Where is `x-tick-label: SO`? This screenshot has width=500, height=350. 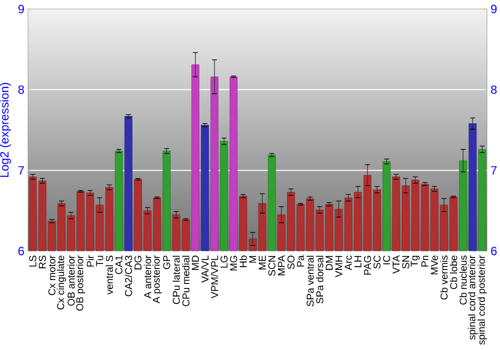 x-tick-label: SO is located at coordinates (290, 263).